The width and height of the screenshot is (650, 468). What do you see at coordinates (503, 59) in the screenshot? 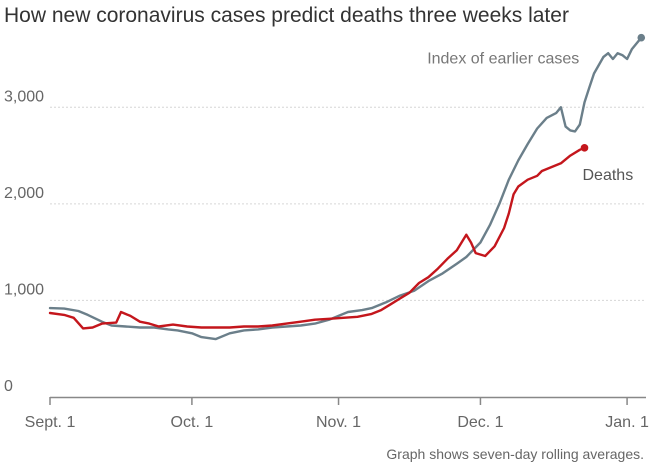
I see `series-label-cases: Index of earlier cases` at bounding box center [503, 59].